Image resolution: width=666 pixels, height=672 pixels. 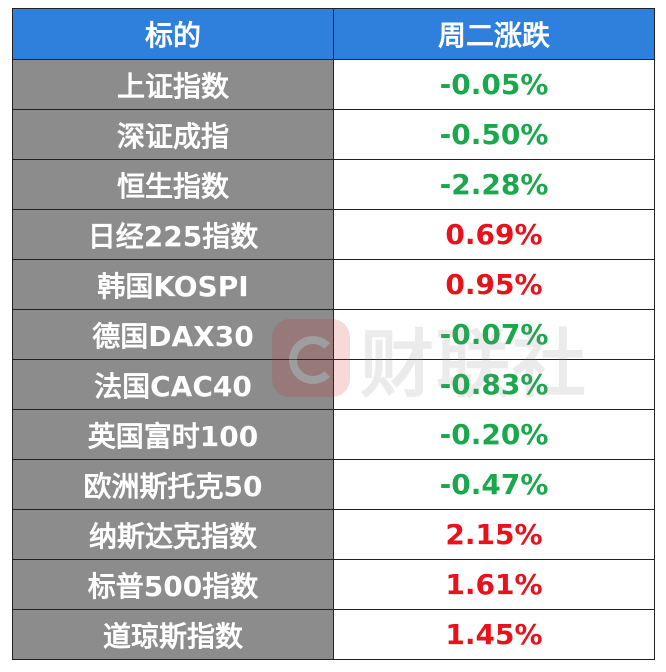 I want to click on header-name: 标的, so click(x=173, y=34).